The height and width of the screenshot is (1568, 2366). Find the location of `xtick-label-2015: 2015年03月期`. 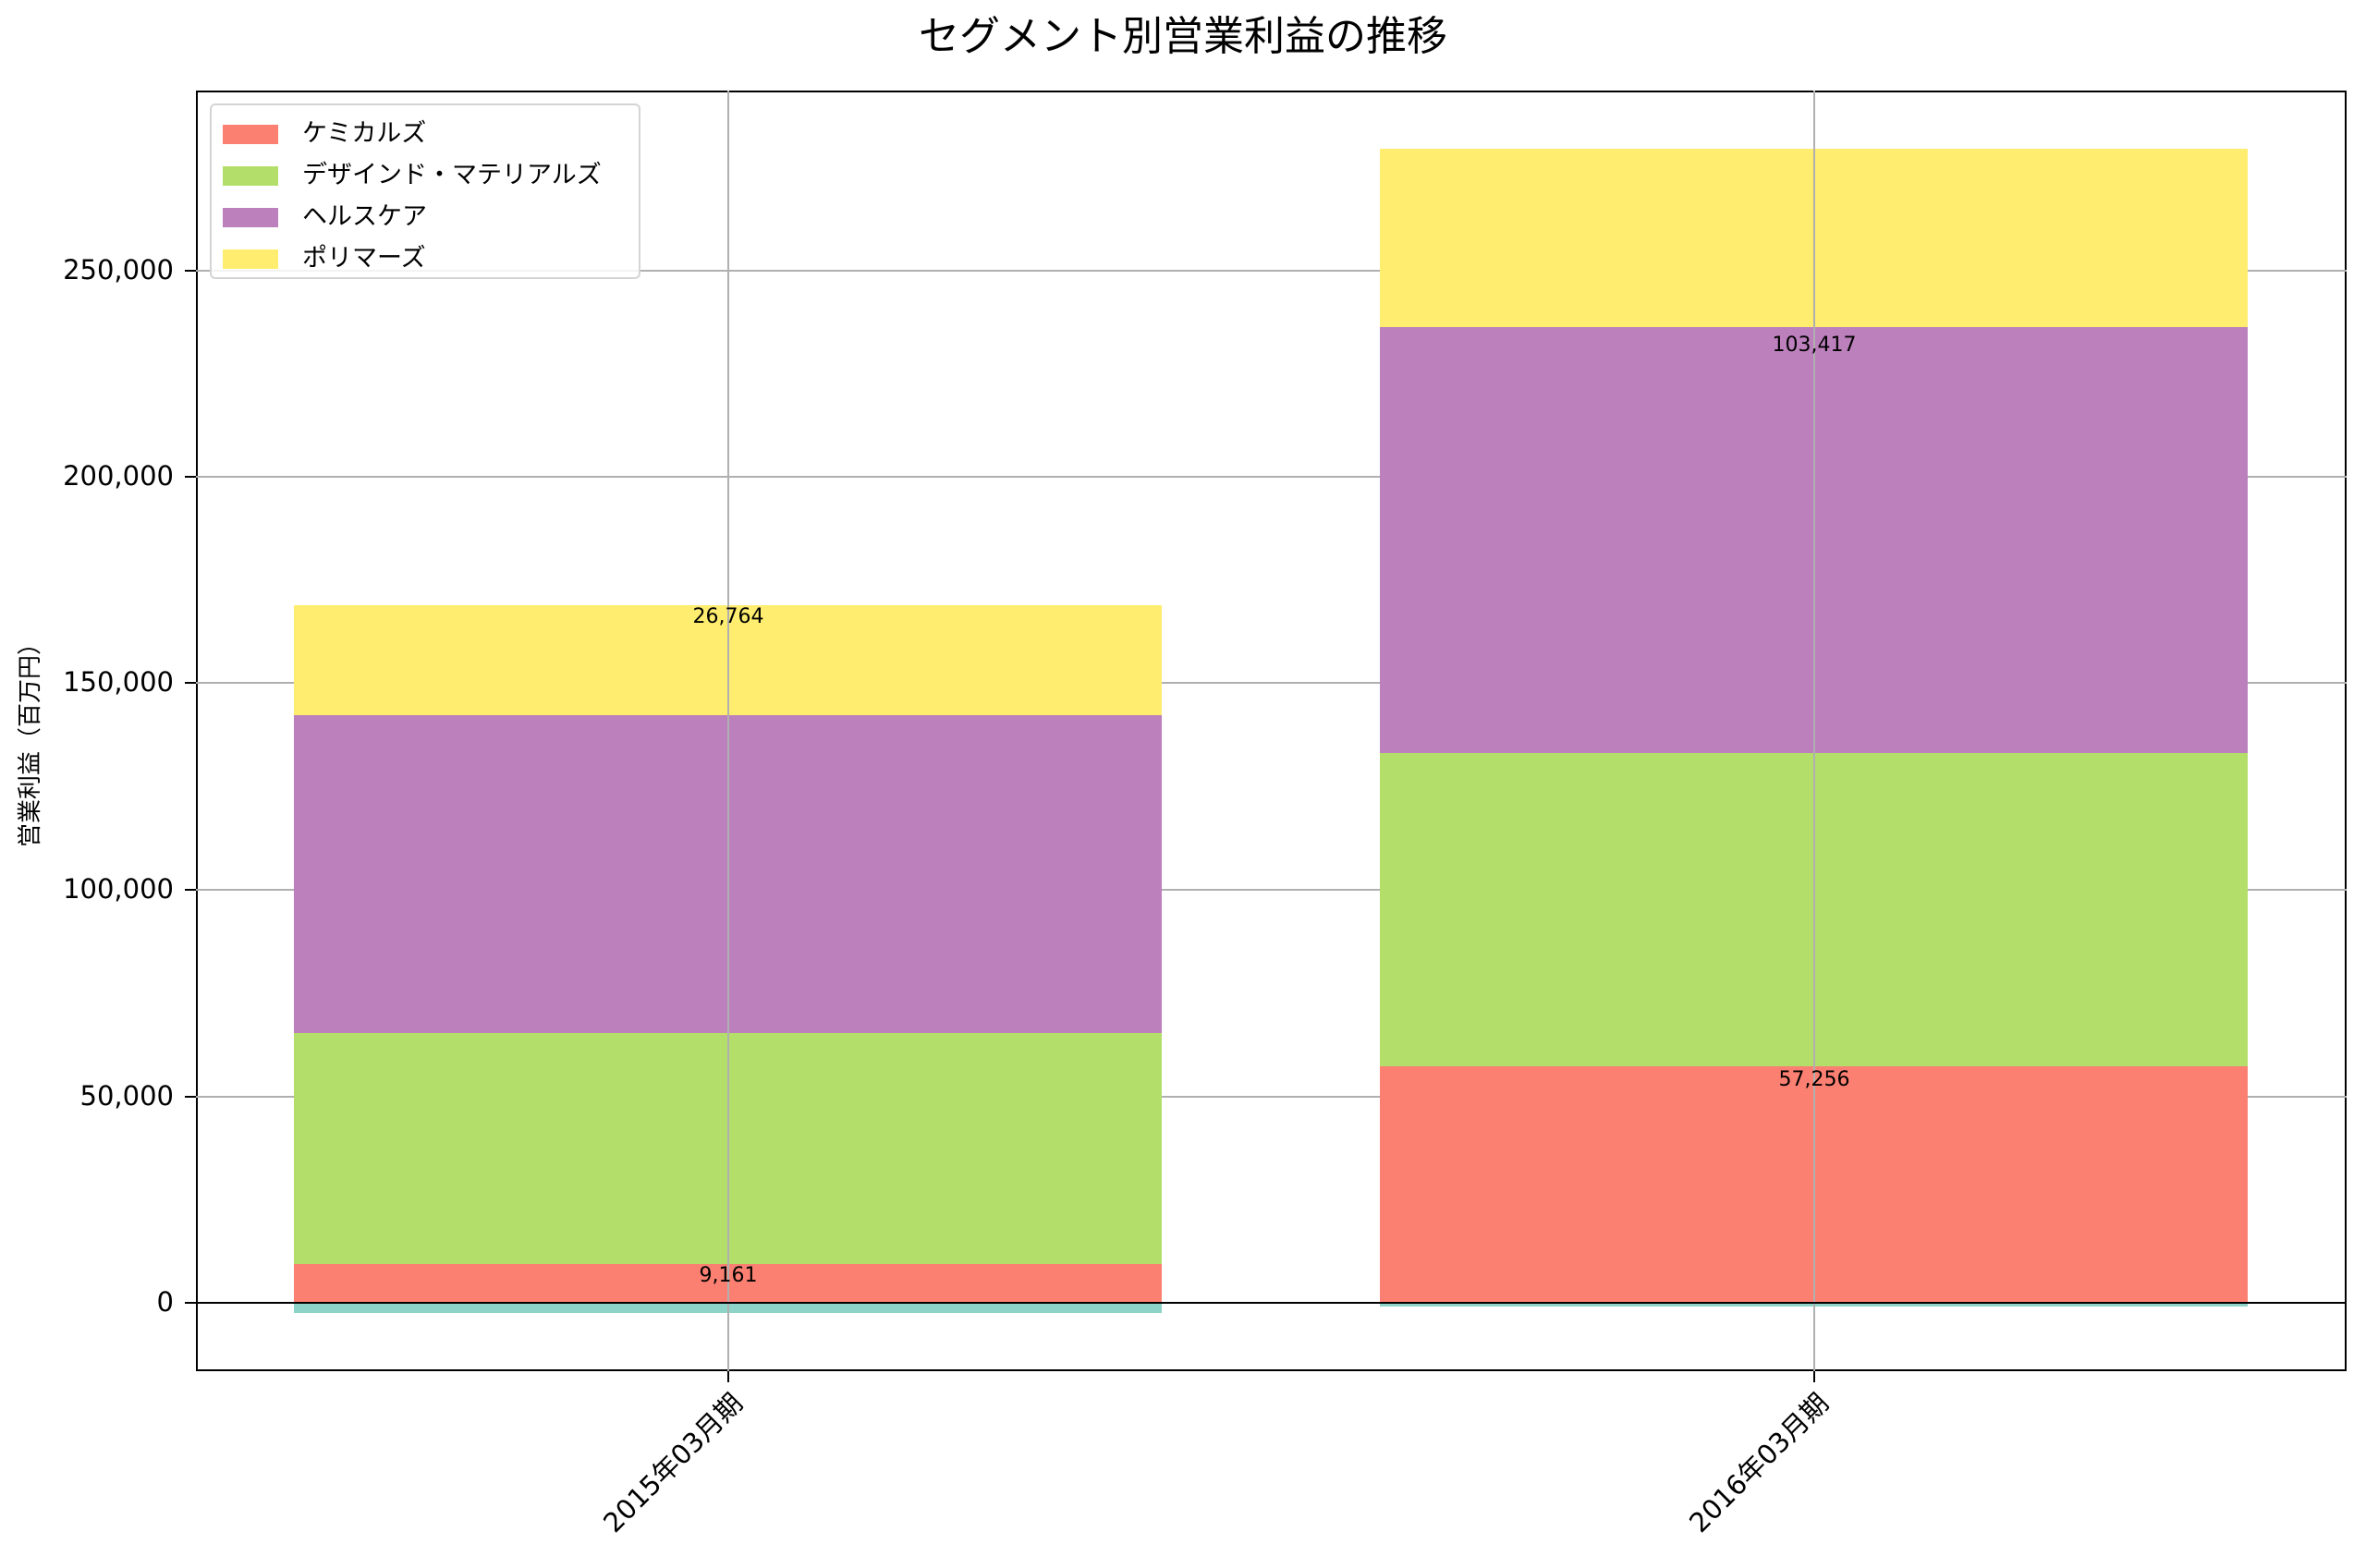

xtick-label-2015: 2015年03月期 is located at coordinates (674, 1463).